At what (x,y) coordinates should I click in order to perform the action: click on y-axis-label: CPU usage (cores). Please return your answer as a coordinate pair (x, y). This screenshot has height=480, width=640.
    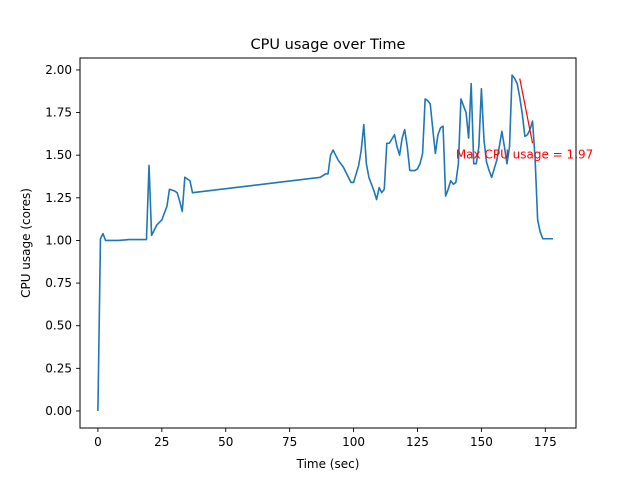
    Looking at the image, I should click on (26, 243).